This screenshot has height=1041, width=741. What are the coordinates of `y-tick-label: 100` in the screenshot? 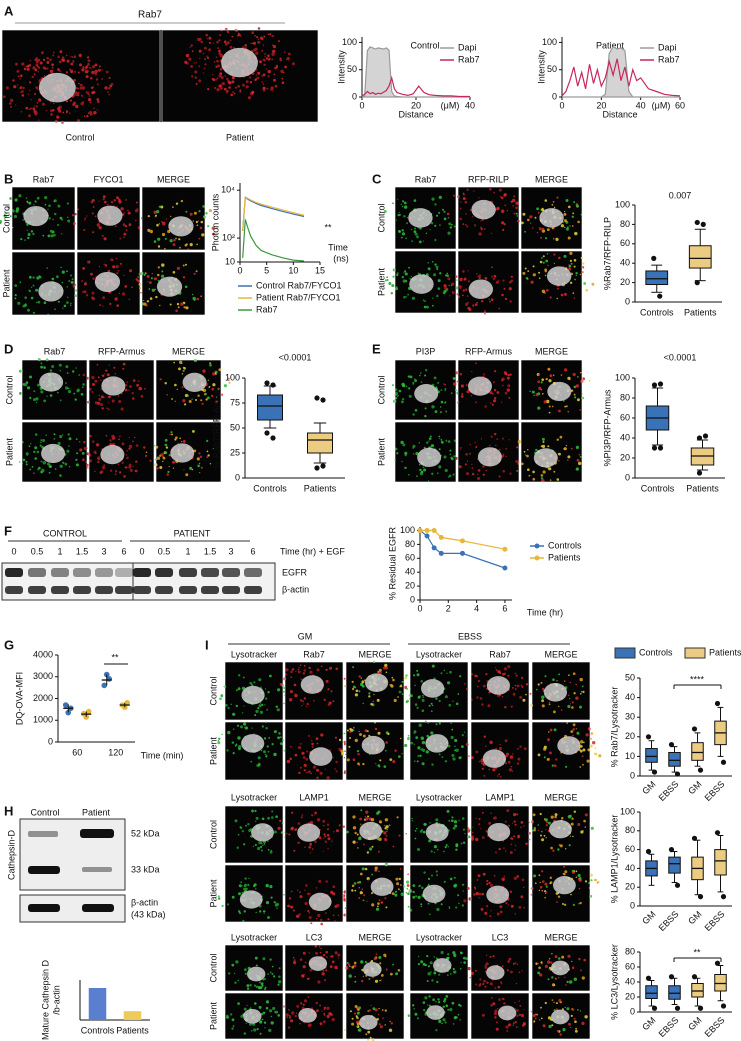 It's located at (622, 204).